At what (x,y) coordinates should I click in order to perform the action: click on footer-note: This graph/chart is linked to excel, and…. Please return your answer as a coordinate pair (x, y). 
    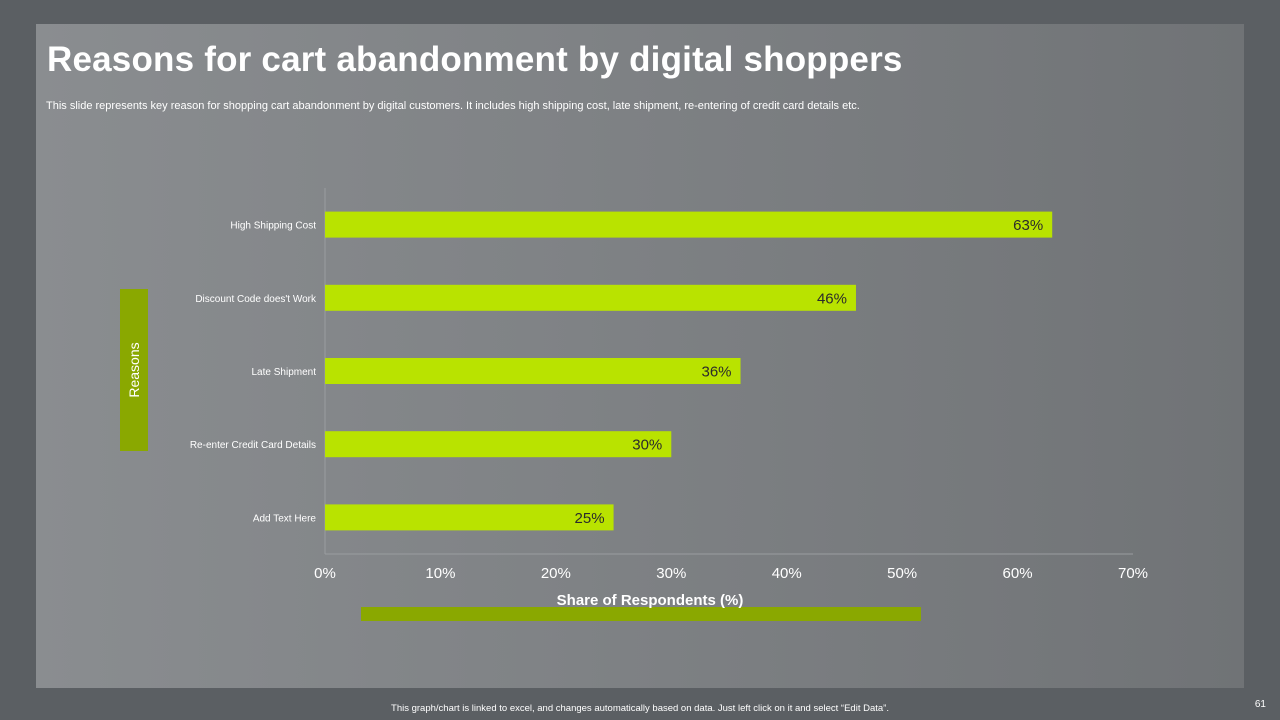
    Looking at the image, I should click on (640, 708).